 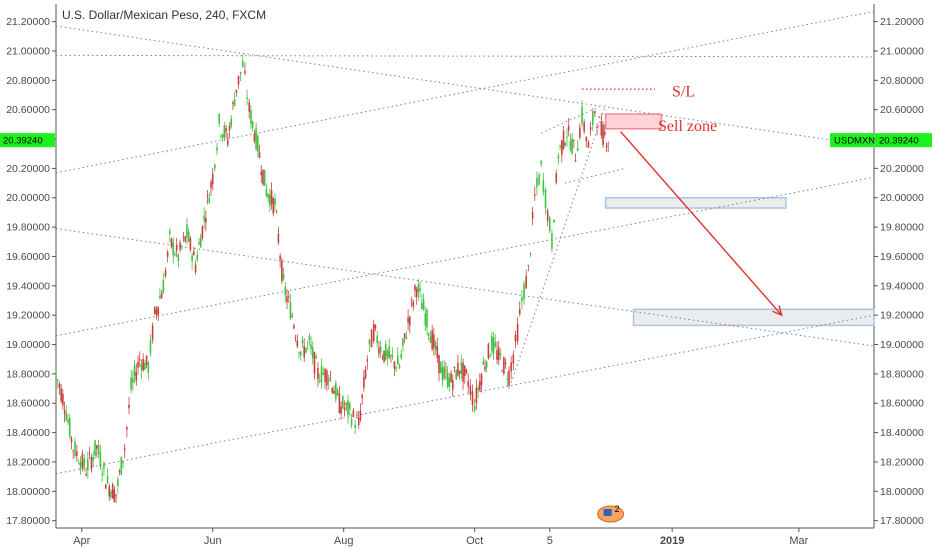 I want to click on y-tick-label-right: 19.60000, so click(x=902, y=257).